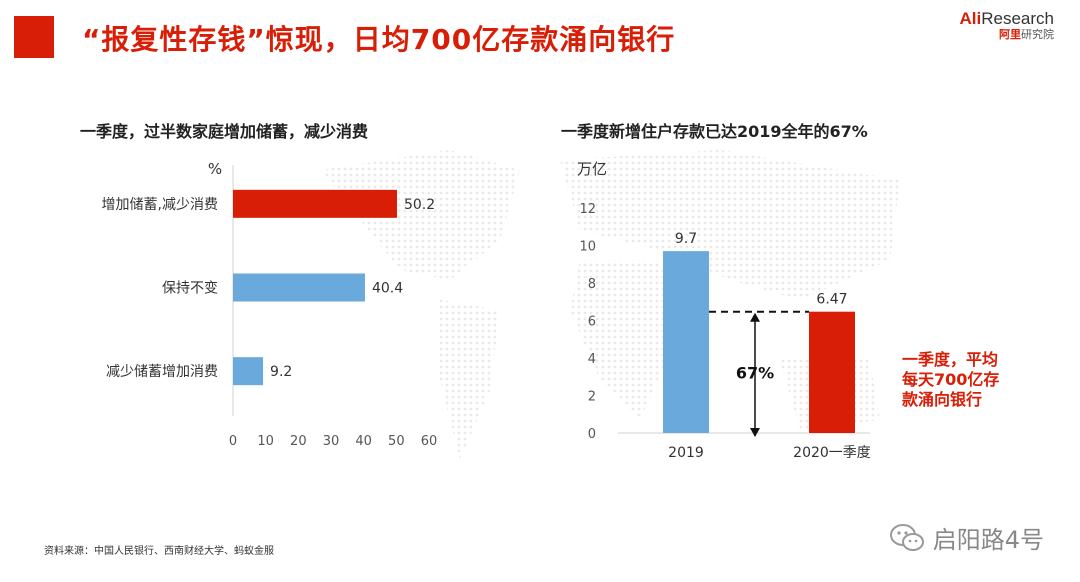 This screenshot has width=1080, height=582. I want to click on left-x-tick-label: 40, so click(363, 441).